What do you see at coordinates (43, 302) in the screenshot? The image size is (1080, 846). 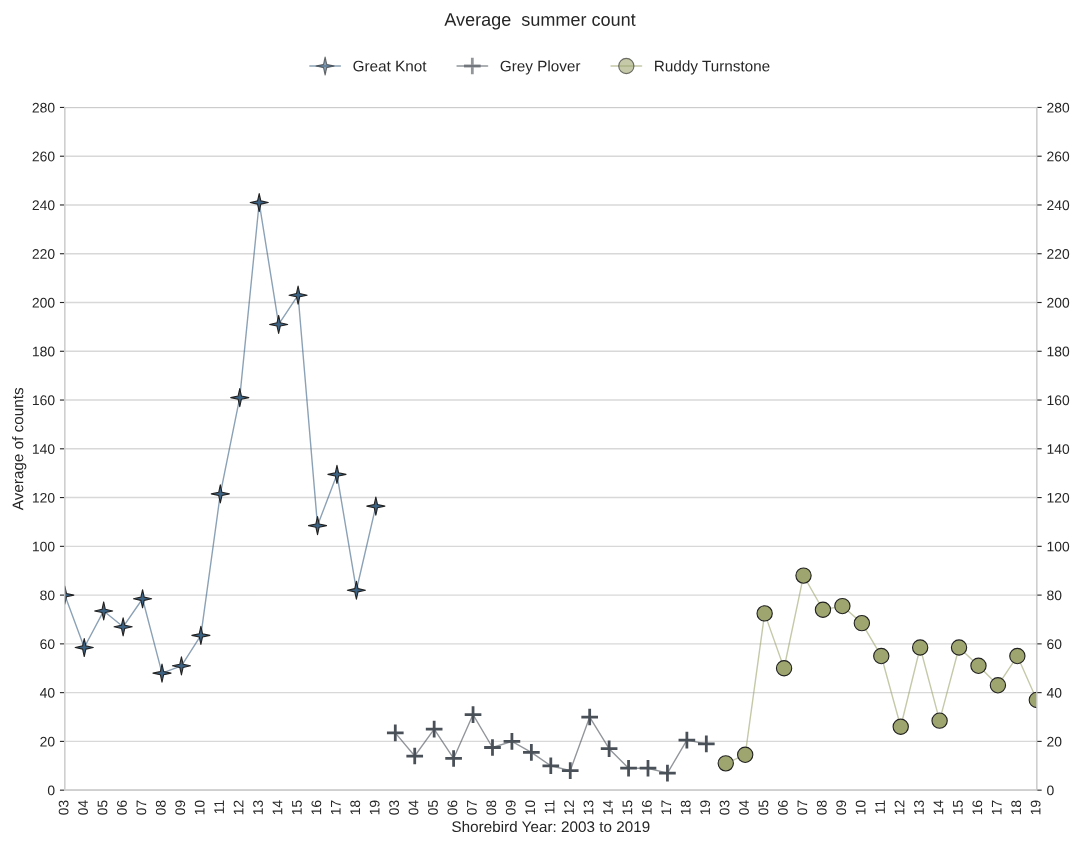 I see `y-tick-label: 200` at bounding box center [43, 302].